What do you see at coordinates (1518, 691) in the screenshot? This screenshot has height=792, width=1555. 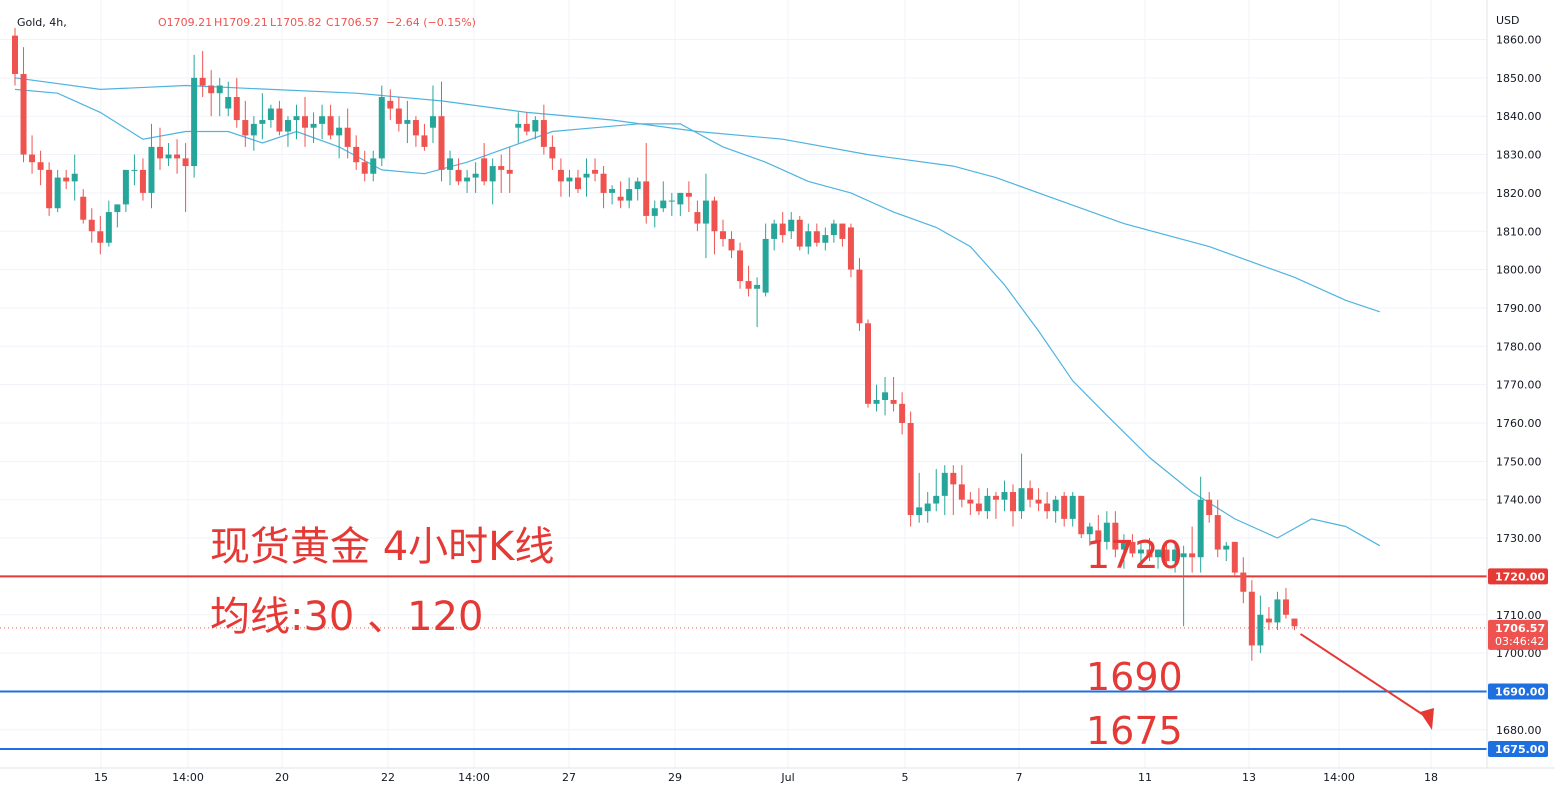 I see `price-tag-1690: 1690.00` at bounding box center [1518, 691].